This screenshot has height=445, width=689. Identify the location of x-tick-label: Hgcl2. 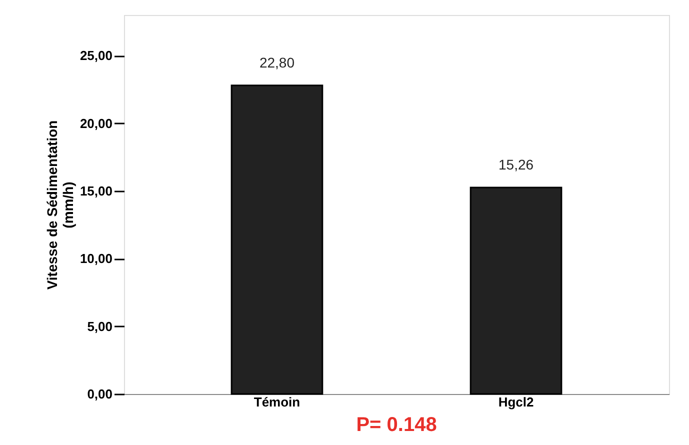
(516, 402).